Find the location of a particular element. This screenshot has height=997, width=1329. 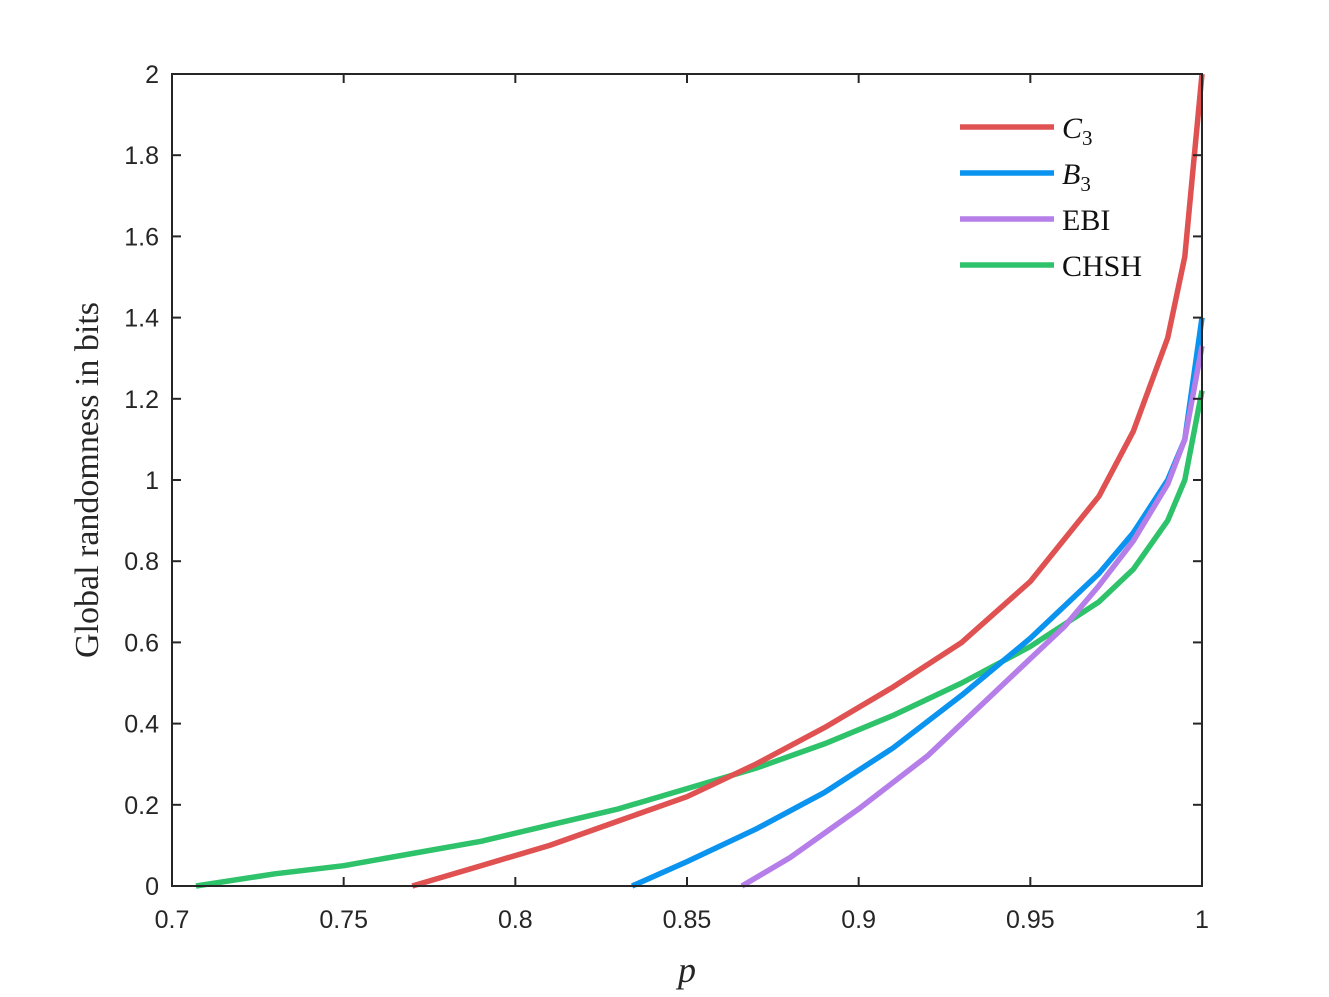

y-tick-label: 0.8 is located at coordinates (141, 562).